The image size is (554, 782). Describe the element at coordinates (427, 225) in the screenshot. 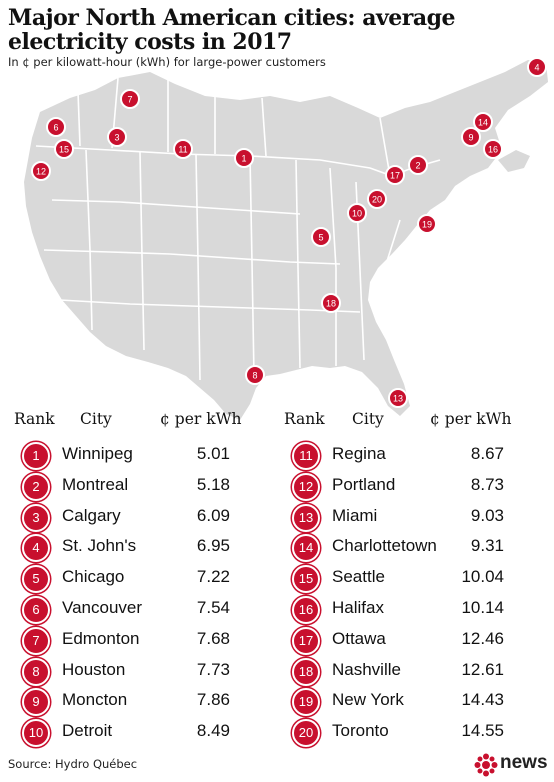

I see `svg-text: 19` at that location.